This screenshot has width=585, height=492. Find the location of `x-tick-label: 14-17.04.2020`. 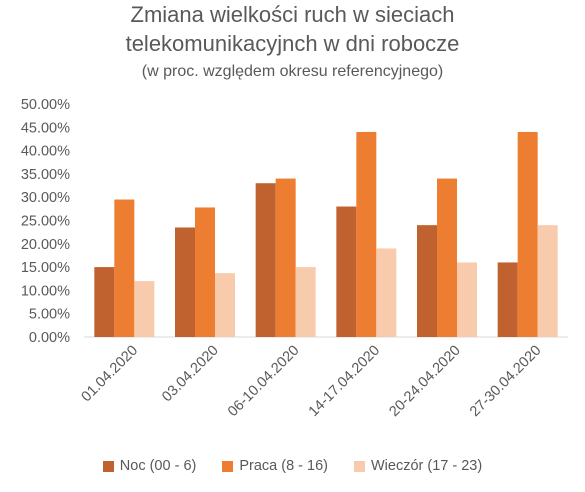

x-tick-label: 14-17.04.2020 is located at coordinates (344, 381).